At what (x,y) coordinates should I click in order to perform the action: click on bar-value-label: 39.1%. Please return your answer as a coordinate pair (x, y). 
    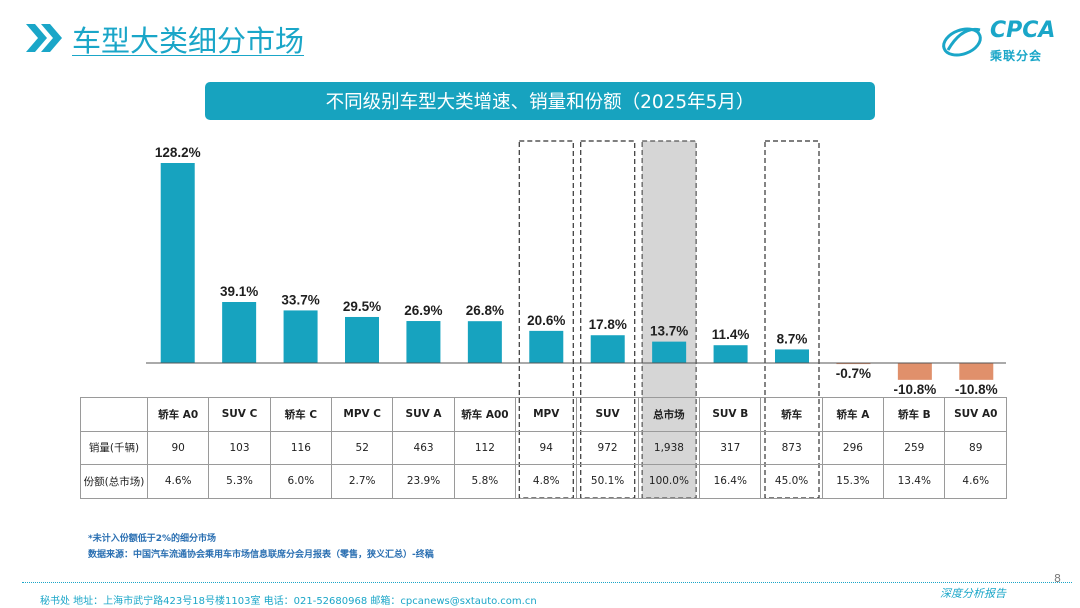
    Looking at the image, I should click on (239, 291).